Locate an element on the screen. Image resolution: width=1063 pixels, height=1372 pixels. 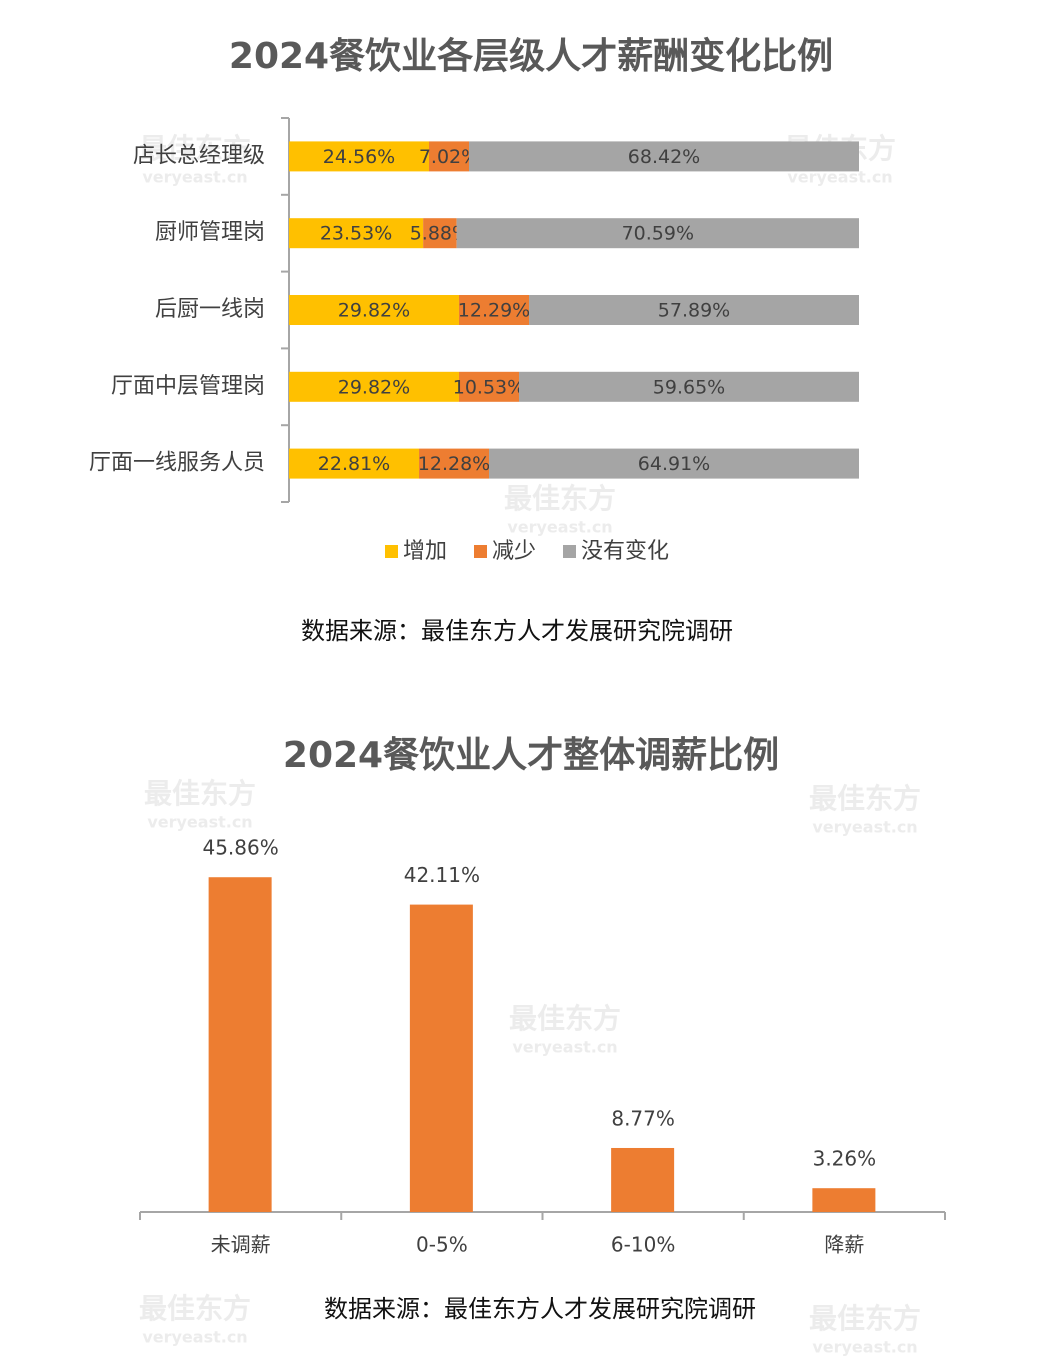
value-label: 68.42% is located at coordinates (664, 157).